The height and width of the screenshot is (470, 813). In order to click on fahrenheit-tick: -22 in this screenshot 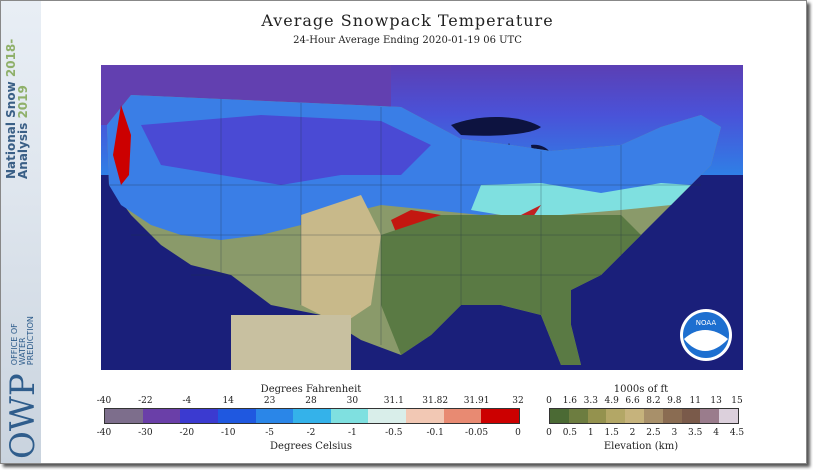, I will do `click(145, 401)`.